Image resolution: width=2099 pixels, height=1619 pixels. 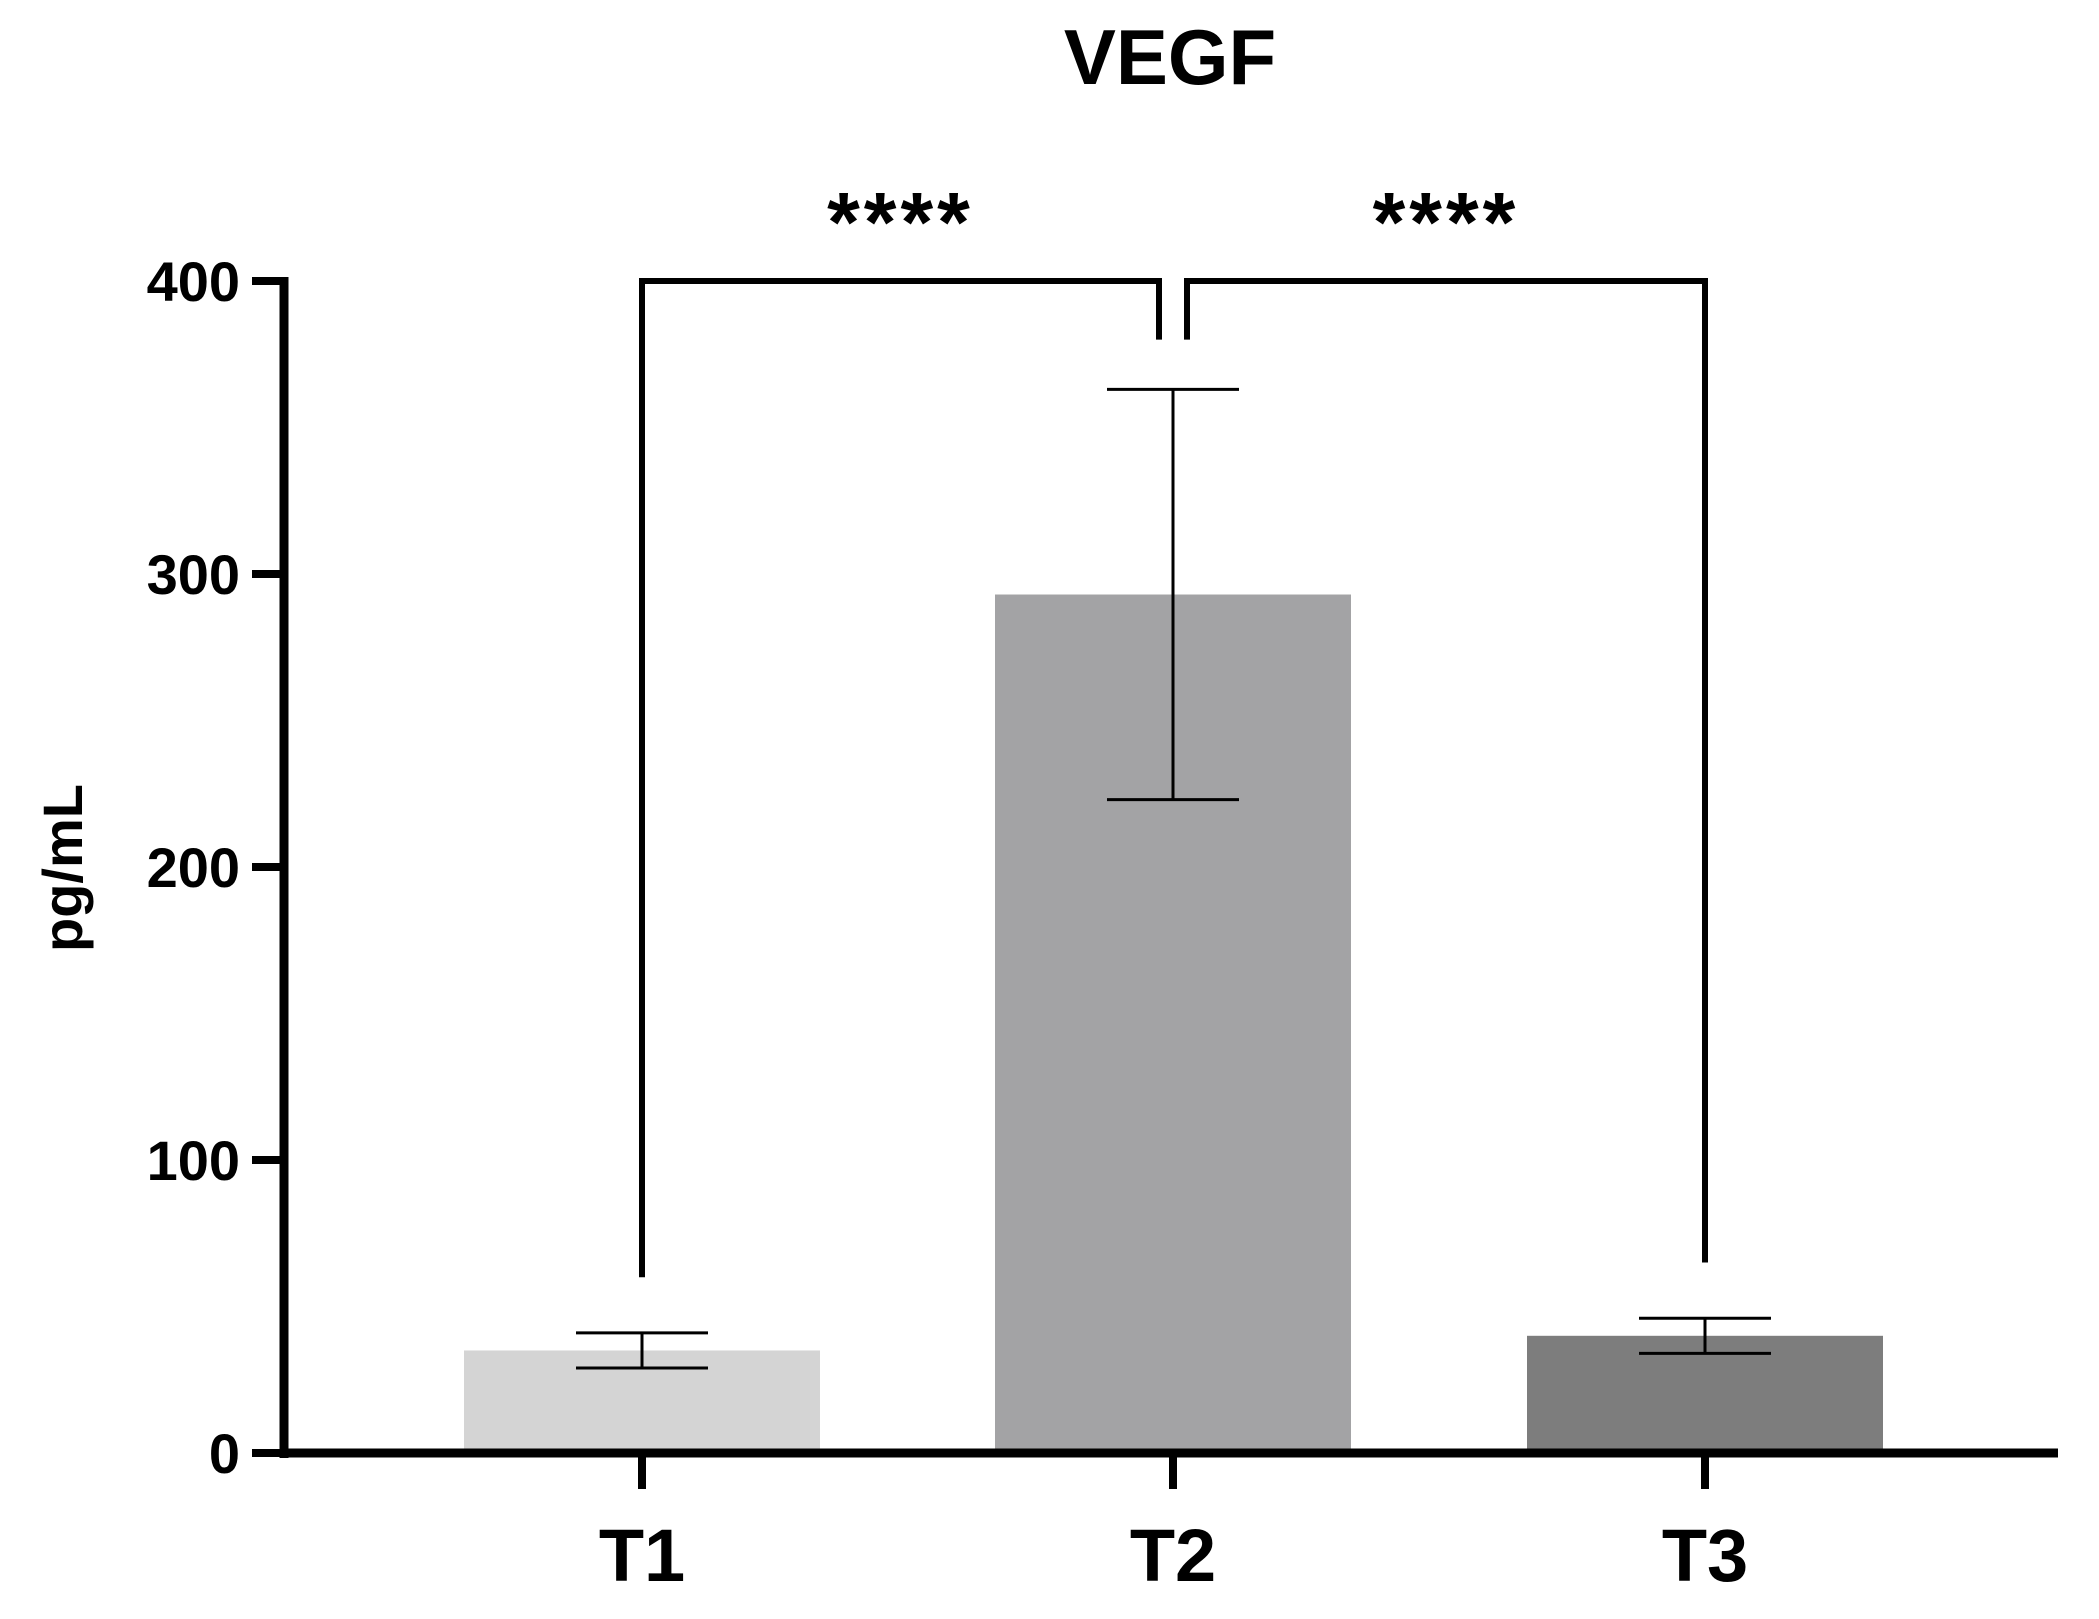 What do you see at coordinates (193, 1160) in the screenshot?
I see `y-tick-label-100: 100` at bounding box center [193, 1160].